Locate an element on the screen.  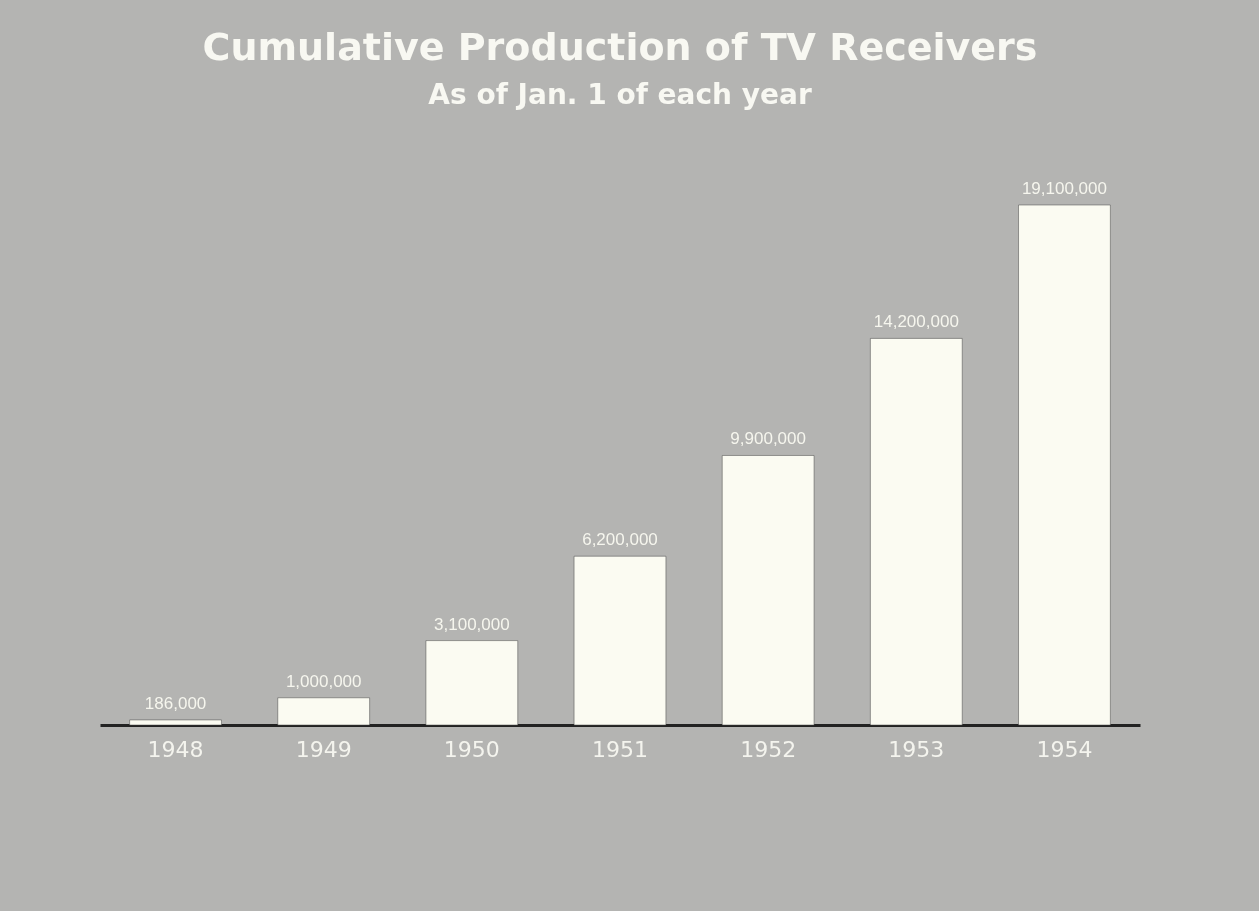
data-label: 19,100,000 is located at coordinates (1064, 188).